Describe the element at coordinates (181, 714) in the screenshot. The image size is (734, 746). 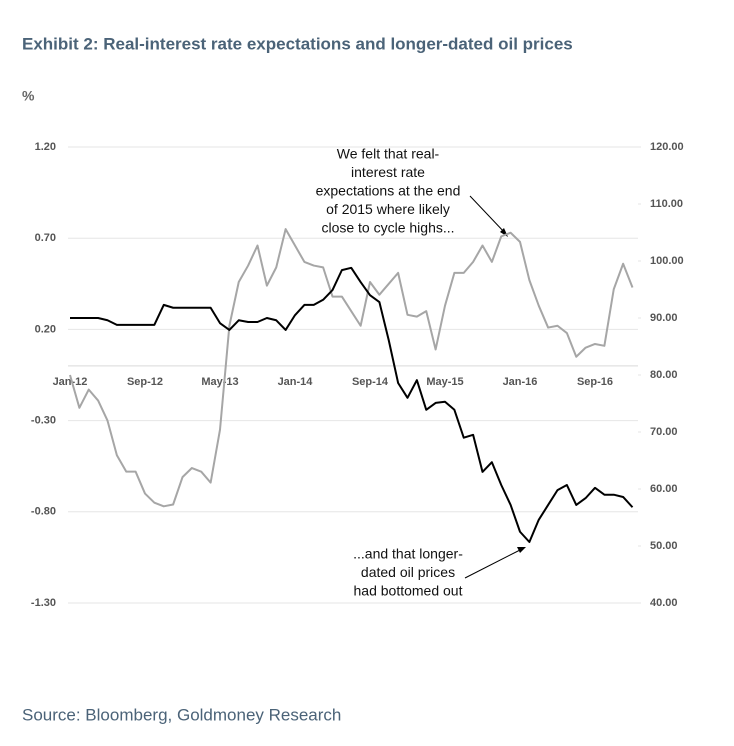
I see `source: Source: Bloomberg, Goldmoney Research` at that location.